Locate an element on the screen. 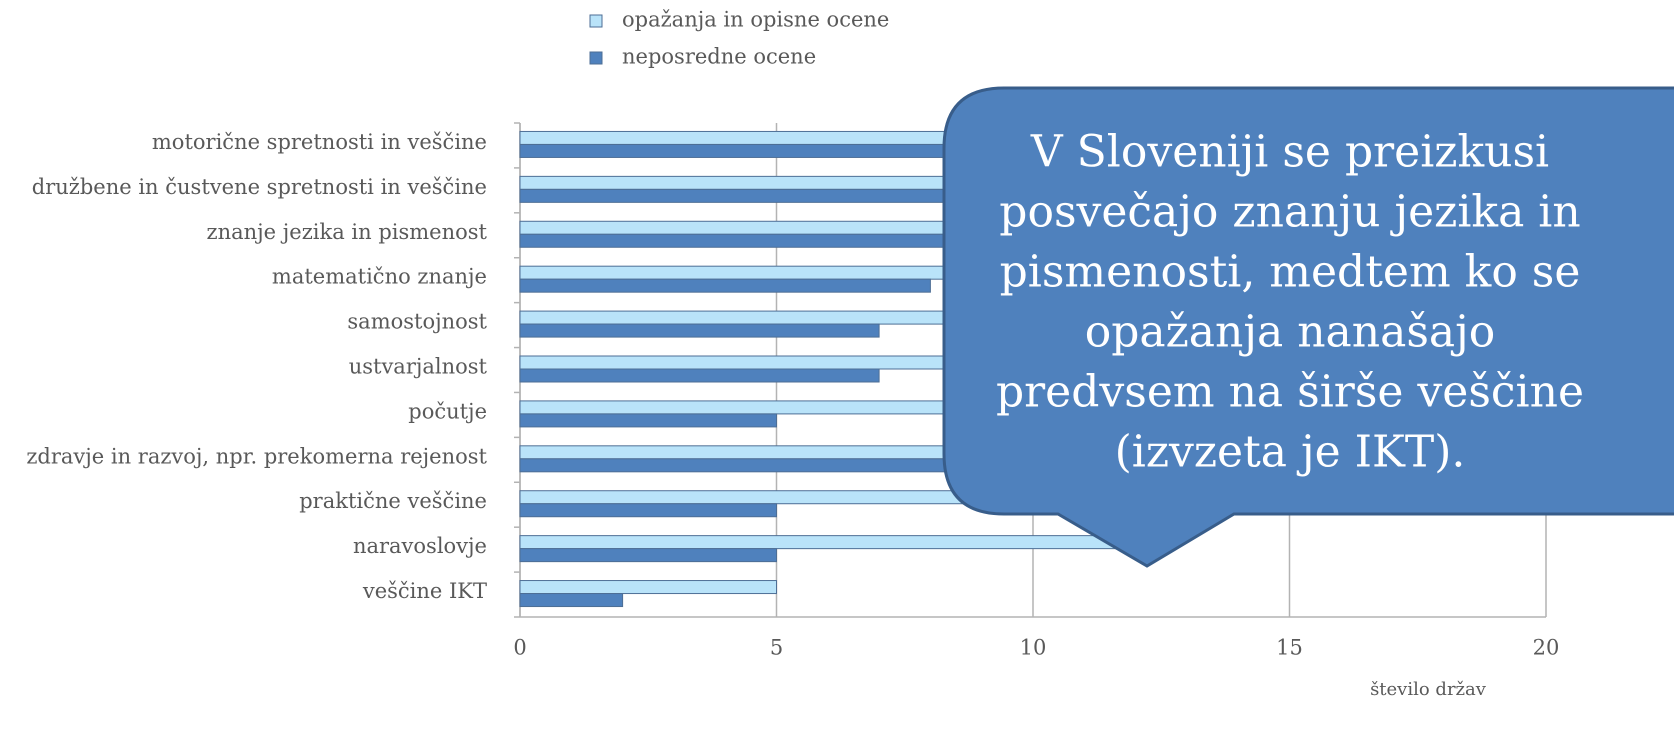  callout-text: pismenosti, medtem ko se is located at coordinates (1290, 272).